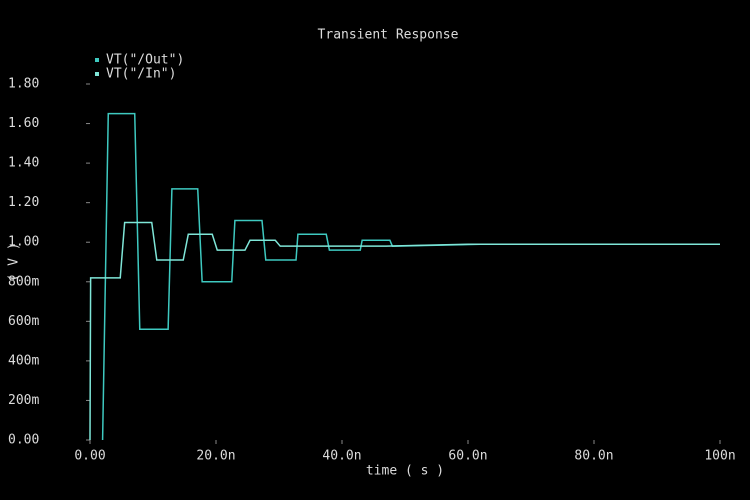 Image resolution: width=750 pixels, height=500 pixels. I want to click on y-axis-label: ( V ), so click(14, 261).